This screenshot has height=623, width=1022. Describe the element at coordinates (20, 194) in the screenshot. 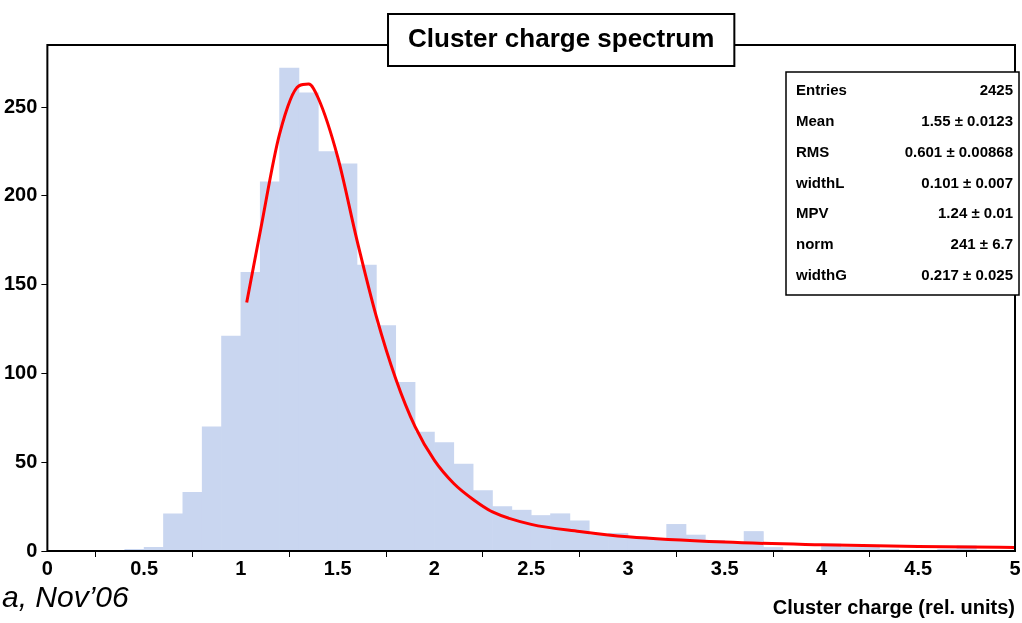

I see `y-tick-label: 200` at that location.